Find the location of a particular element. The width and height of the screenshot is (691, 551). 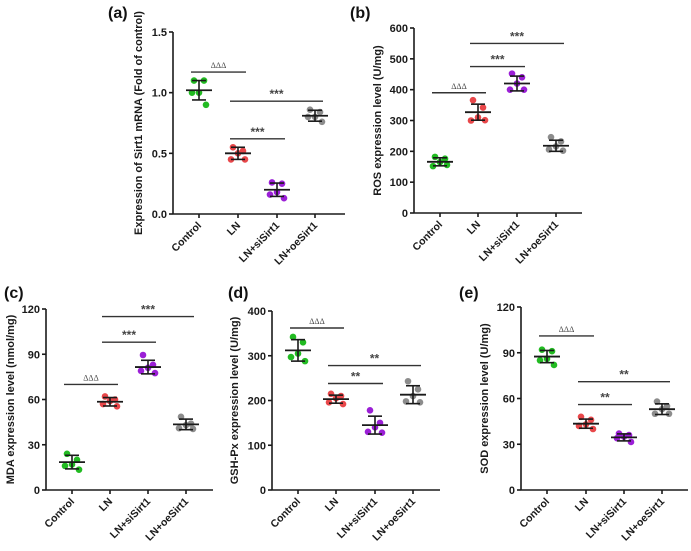

panel-label: (c) is located at coordinates (14, 293).